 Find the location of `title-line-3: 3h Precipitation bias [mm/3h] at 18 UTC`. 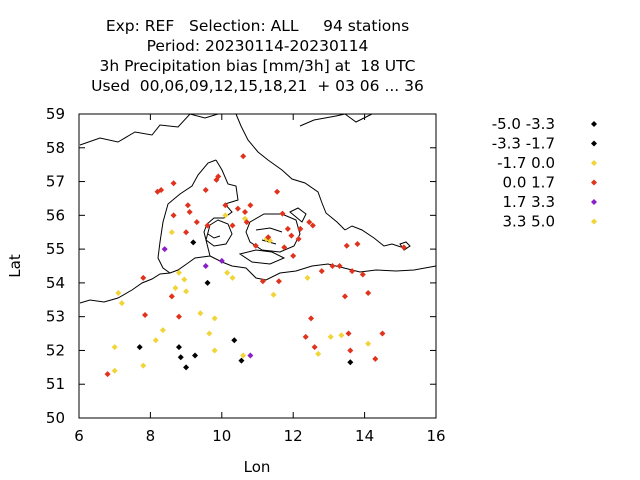

title-line-3: 3h Precipitation bias [mm/3h] at 18 UTC is located at coordinates (257, 66).